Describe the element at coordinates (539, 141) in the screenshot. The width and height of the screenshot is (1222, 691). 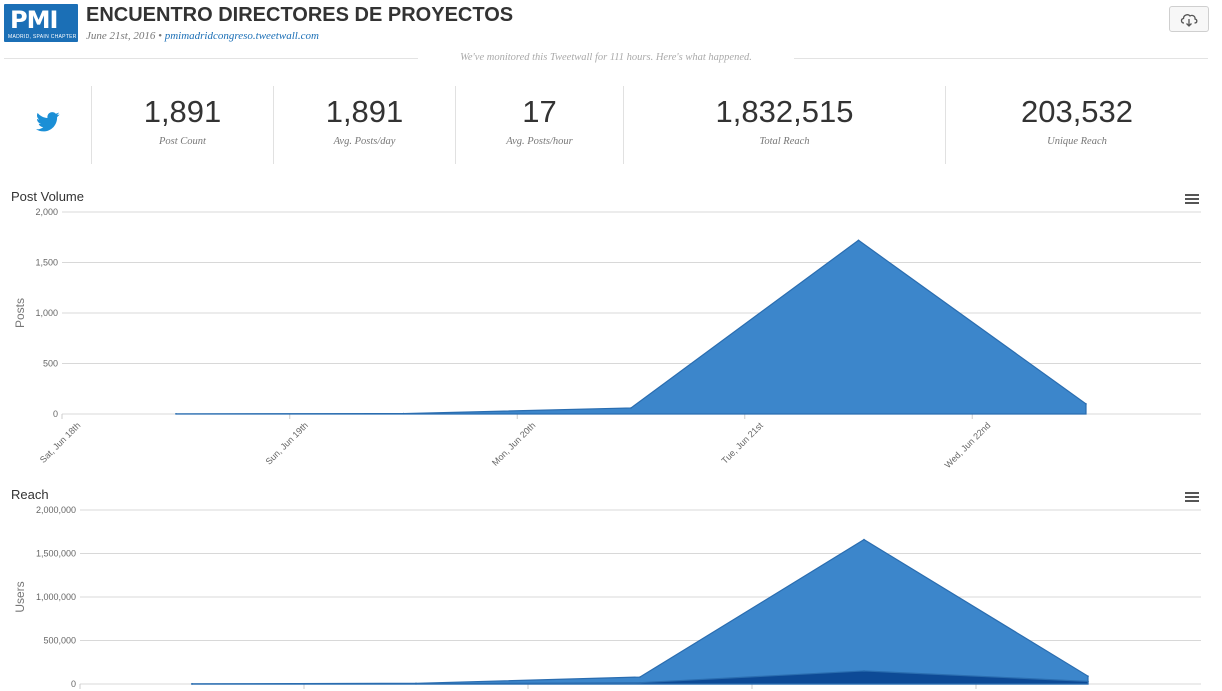
I see `stat-label: Avg. Posts/hour` at that location.